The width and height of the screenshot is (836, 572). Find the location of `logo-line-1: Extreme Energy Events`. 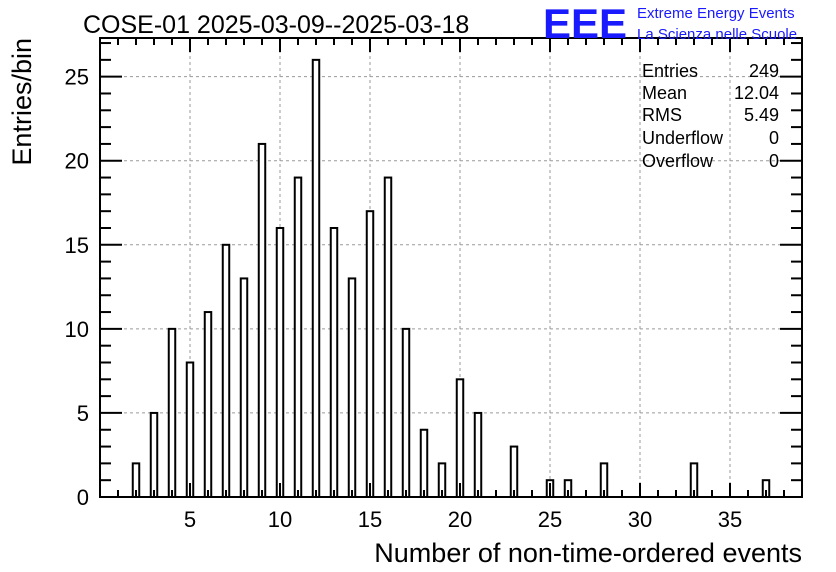

logo-line-1: Extreme Energy Events is located at coordinates (716, 13).